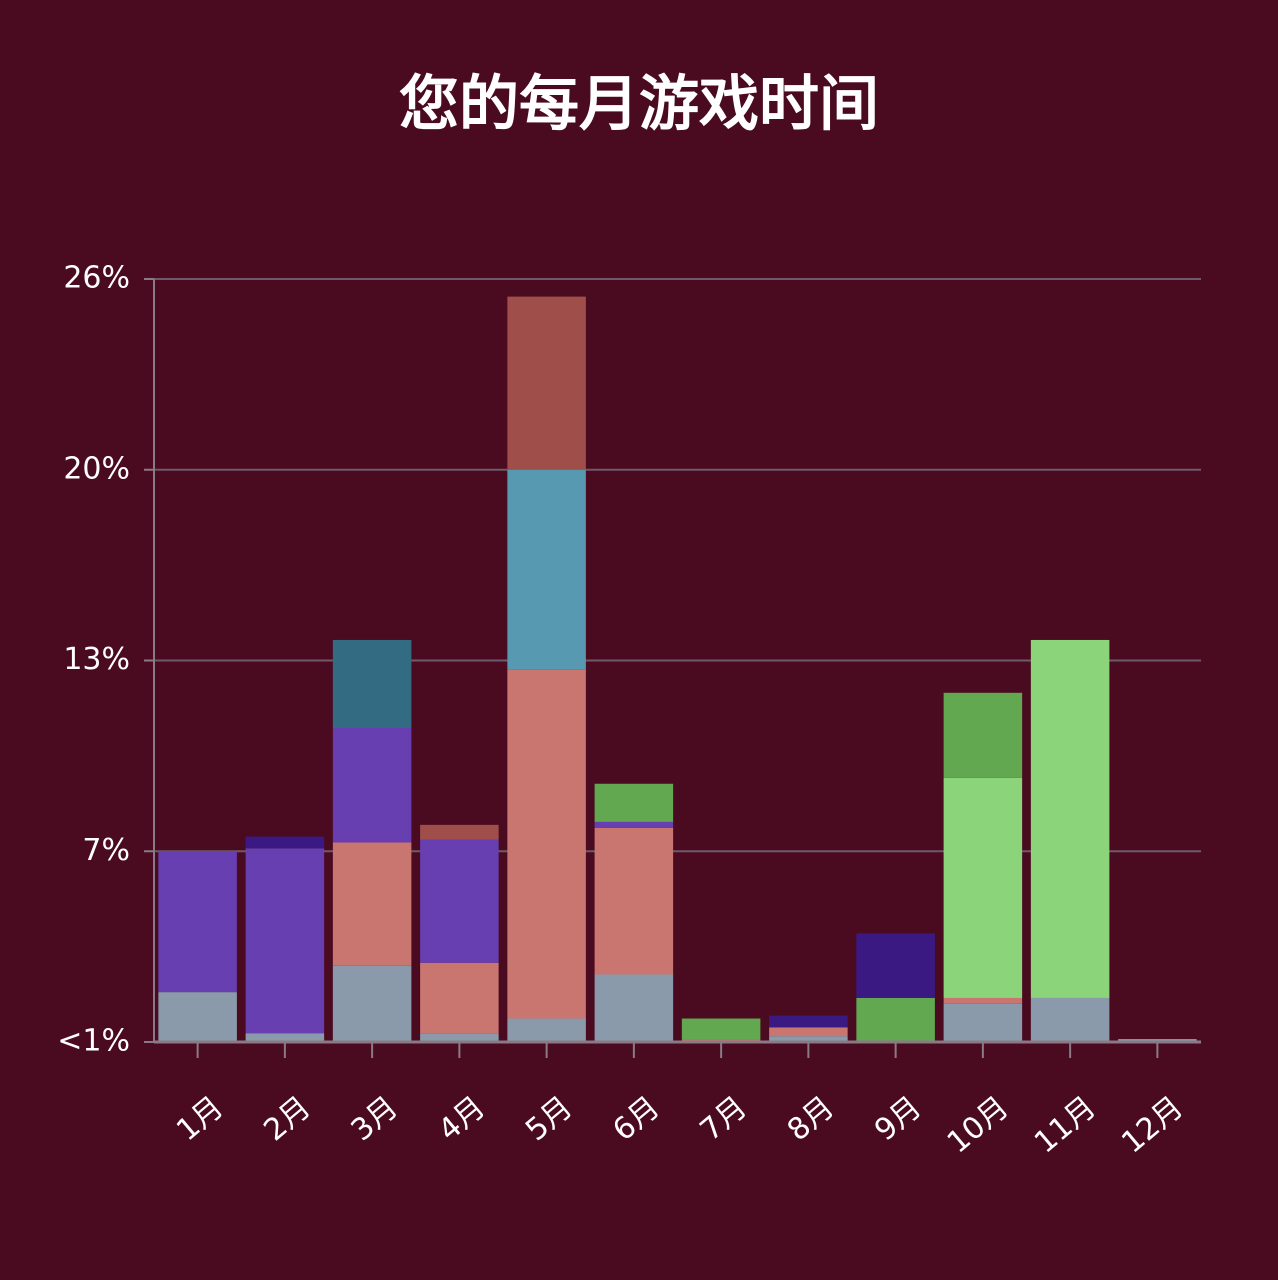 The height and width of the screenshot is (1280, 1278). What do you see at coordinates (93, 1041) in the screenshot?
I see `y-tick-label: <1%` at bounding box center [93, 1041].